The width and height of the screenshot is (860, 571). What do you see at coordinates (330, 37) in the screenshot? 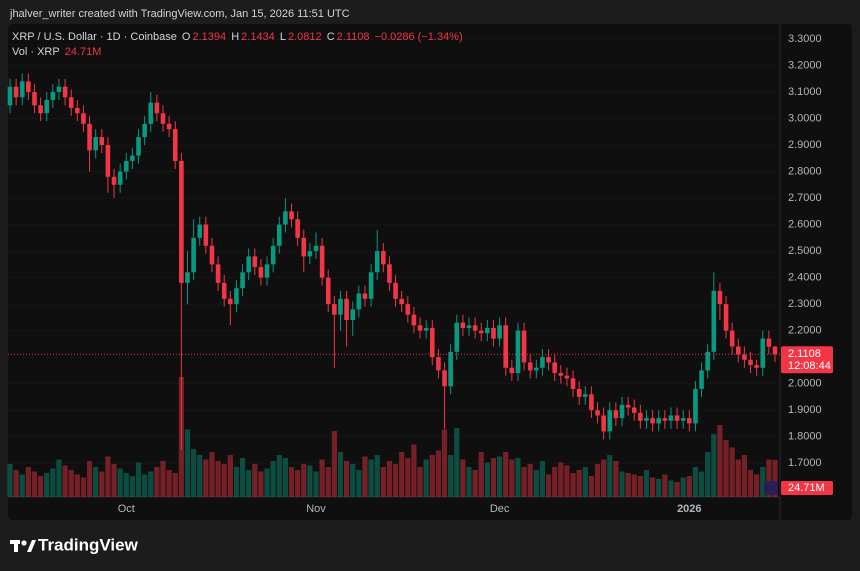
I see `c-letter: C` at bounding box center [330, 37].